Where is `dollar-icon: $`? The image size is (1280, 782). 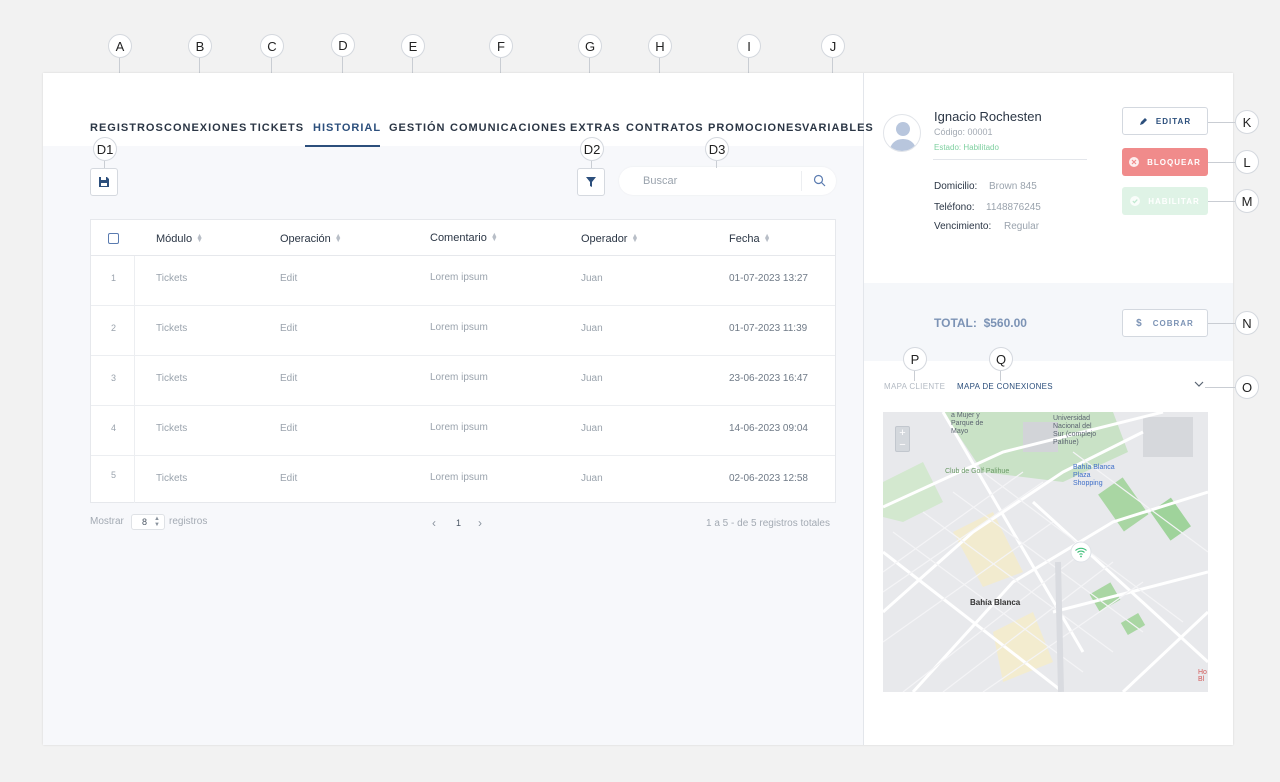
dollar-icon: $ is located at coordinates (1139, 323).